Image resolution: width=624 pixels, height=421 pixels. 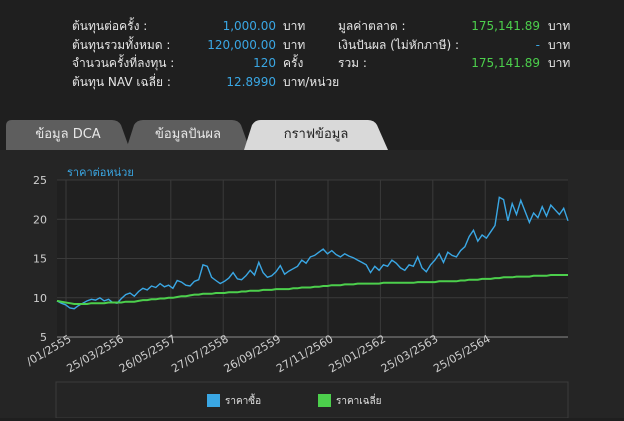 I want to click on legend-label-avg-price: ราคาเฉลี่ย, so click(x=359, y=400).